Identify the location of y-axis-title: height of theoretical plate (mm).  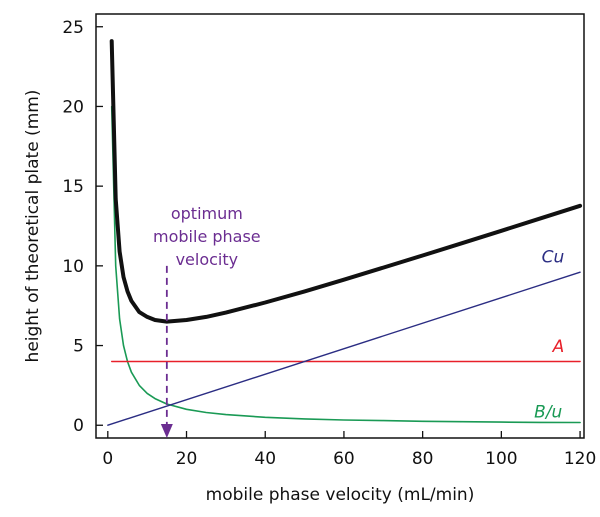
(33, 226).